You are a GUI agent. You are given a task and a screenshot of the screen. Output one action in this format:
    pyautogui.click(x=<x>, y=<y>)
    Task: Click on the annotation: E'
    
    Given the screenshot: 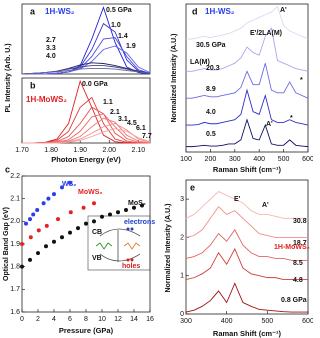 What is the action you would take?
    pyautogui.click(x=237, y=199)
    